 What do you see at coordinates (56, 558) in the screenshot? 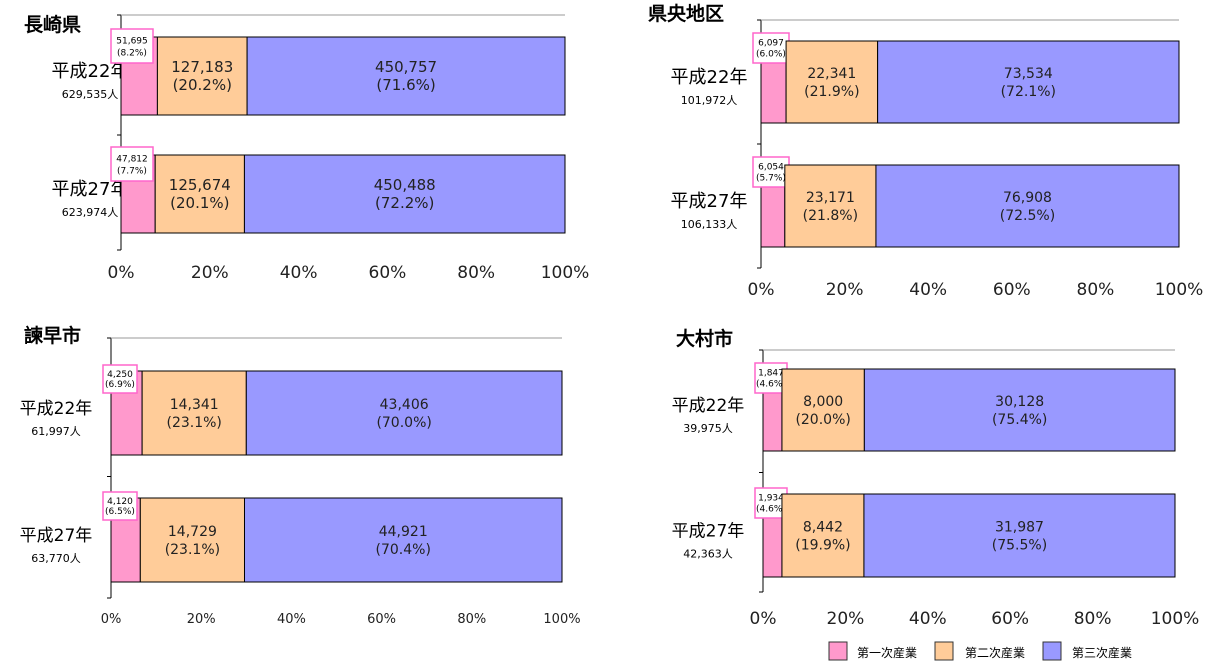
I see `category-total: 63,770人` at bounding box center [56, 558].